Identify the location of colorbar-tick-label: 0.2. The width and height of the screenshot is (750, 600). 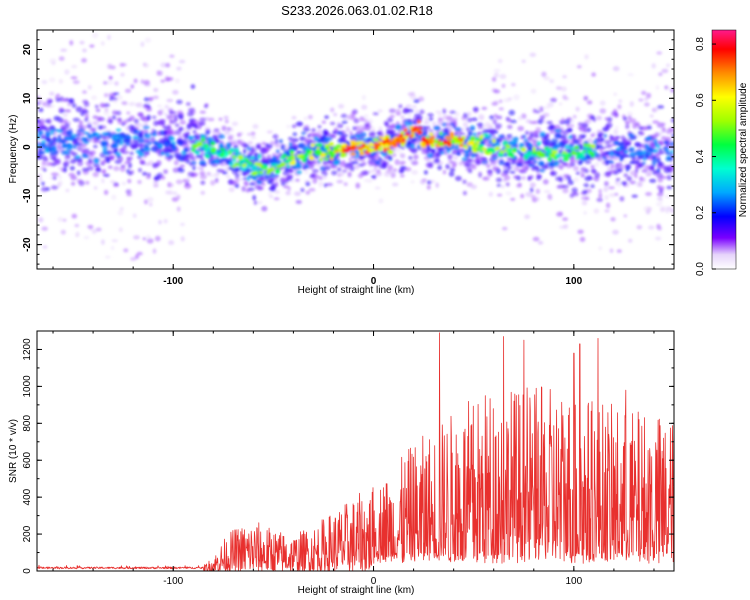
(700, 212).